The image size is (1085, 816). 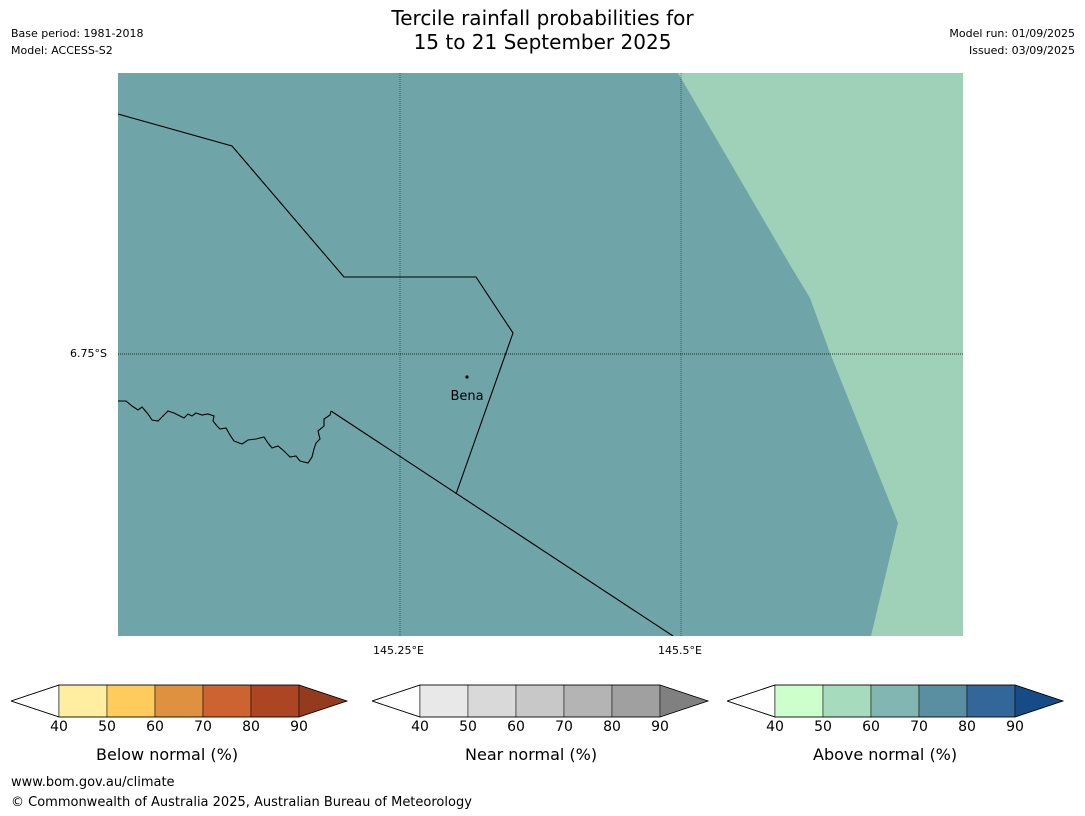 I want to click on colorbar-below-tick: 90, so click(x=299, y=727).